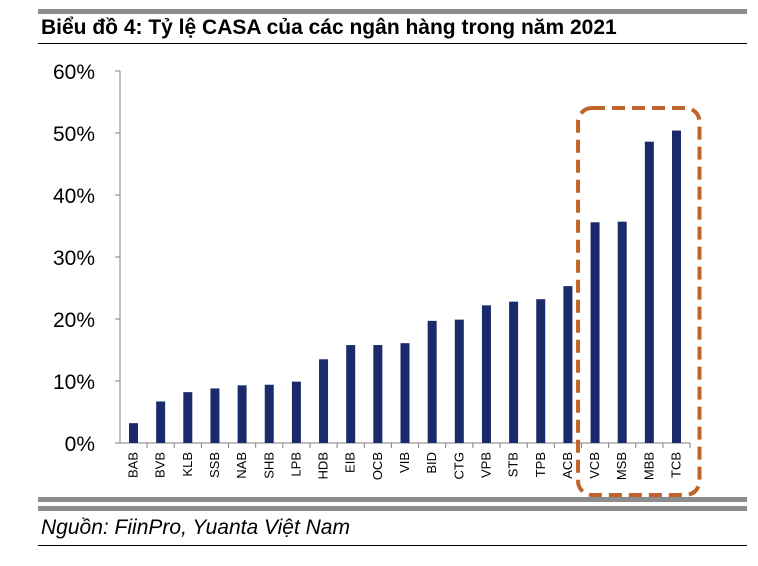  What do you see at coordinates (595, 332) in the screenshot?
I see `bar-vcb` at bounding box center [595, 332].